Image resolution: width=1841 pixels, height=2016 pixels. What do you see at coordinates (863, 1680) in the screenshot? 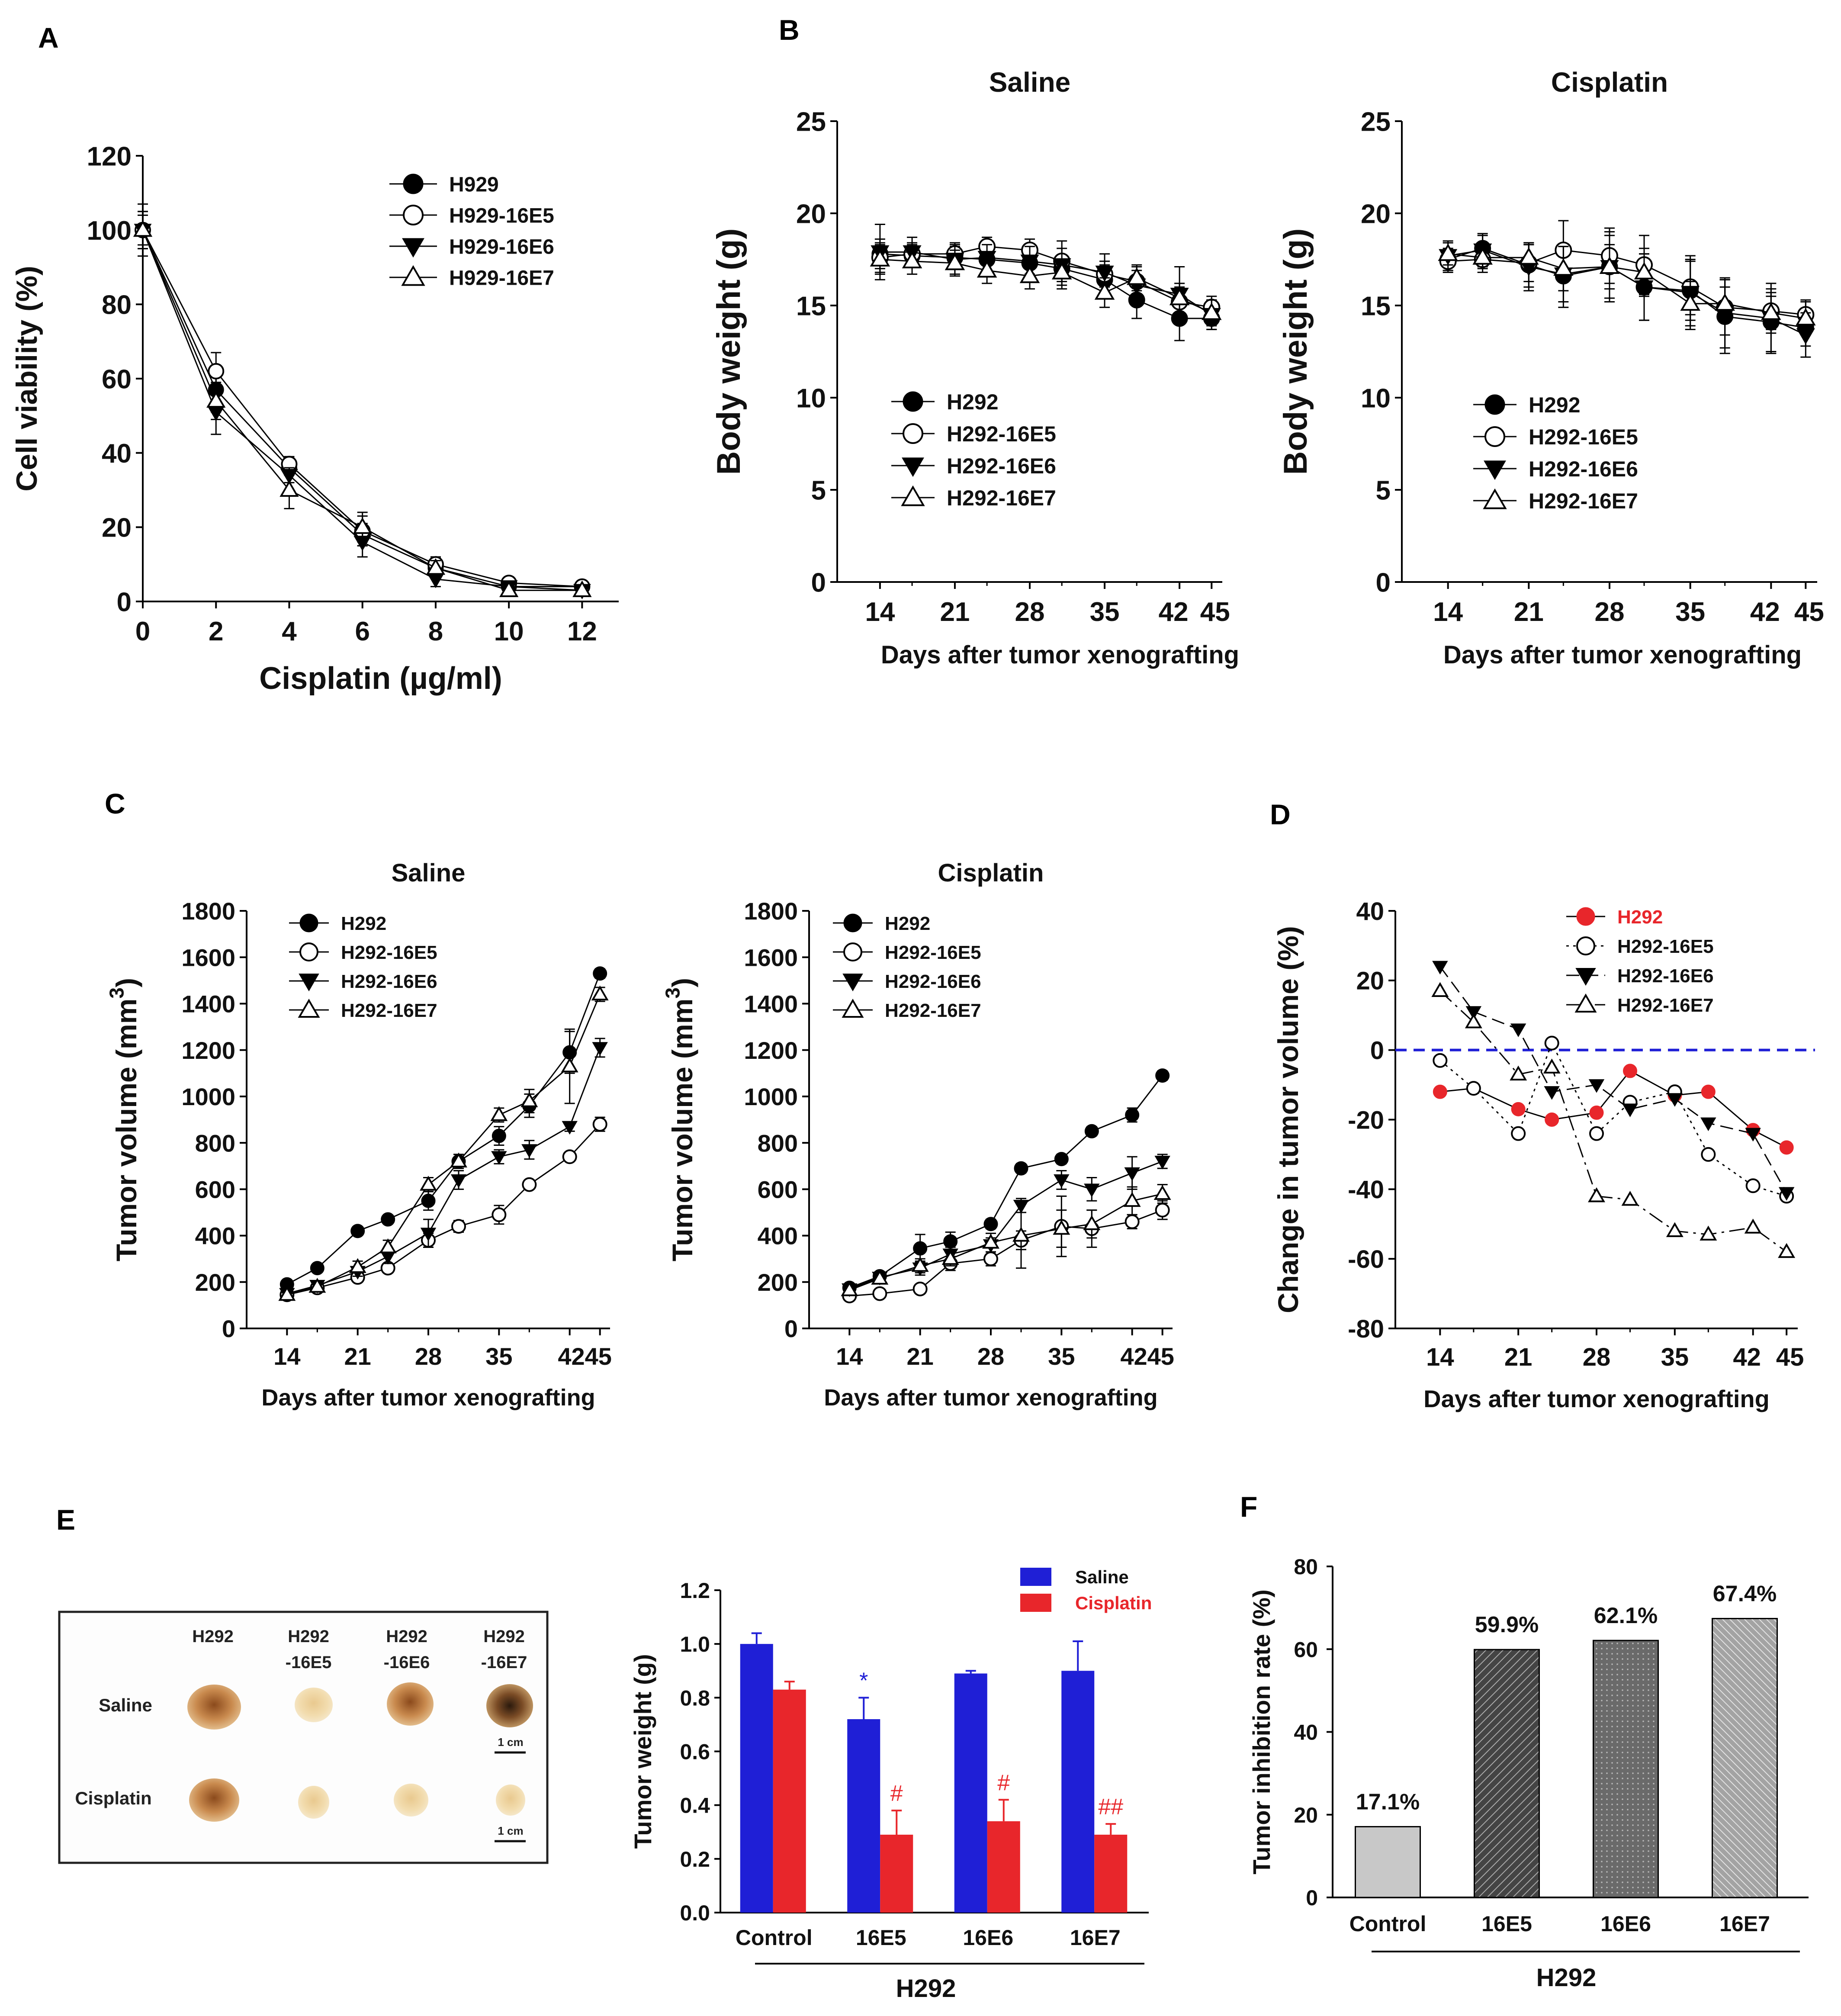
I see `e-bar-saline-16e5-significance: *` at bounding box center [863, 1680].